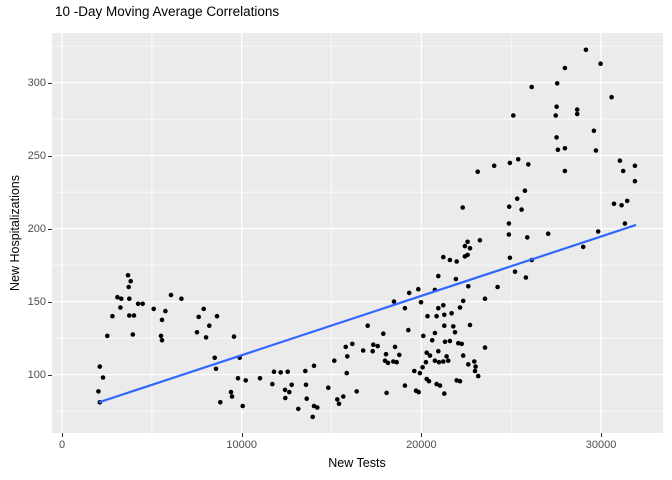 This screenshot has width=672, height=480. I want to click on y-tick-label: 300, so click(36, 82).